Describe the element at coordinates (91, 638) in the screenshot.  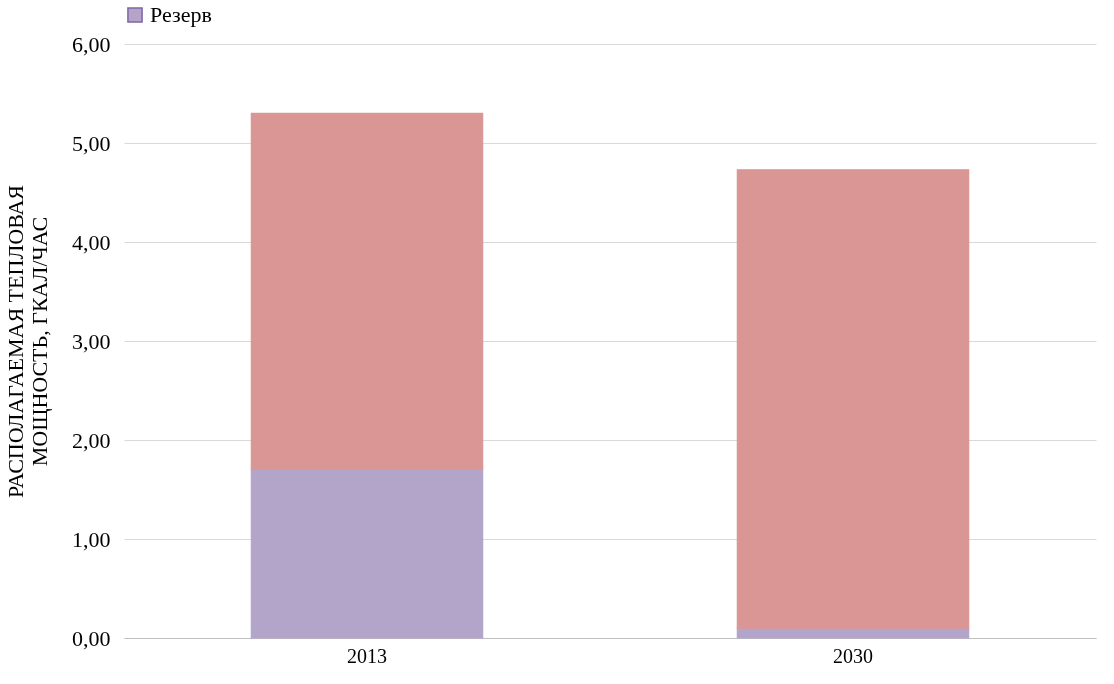
I see `y-tick-label: 0,00` at that location.